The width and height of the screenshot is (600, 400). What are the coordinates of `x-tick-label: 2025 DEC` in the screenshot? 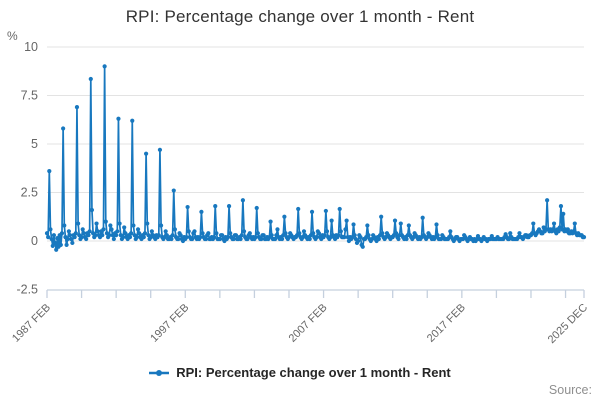 It's located at (568, 324).